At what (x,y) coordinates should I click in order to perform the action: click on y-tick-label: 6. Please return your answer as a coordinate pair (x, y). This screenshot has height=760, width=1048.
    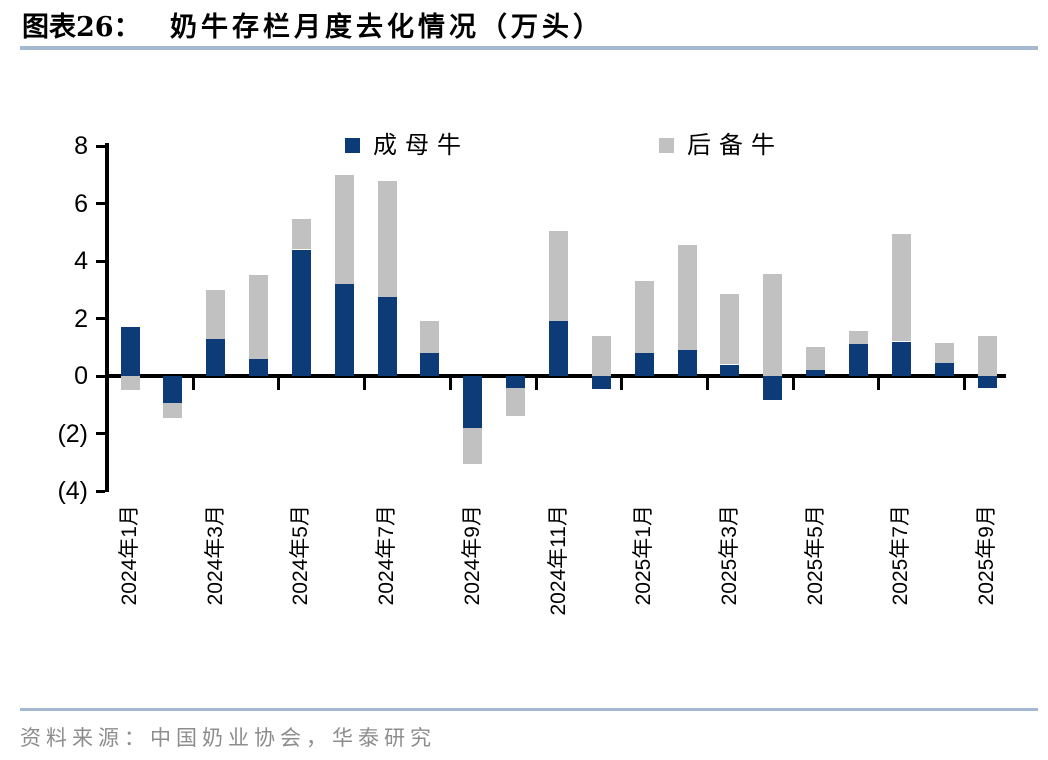
    Looking at the image, I should click on (81, 203).